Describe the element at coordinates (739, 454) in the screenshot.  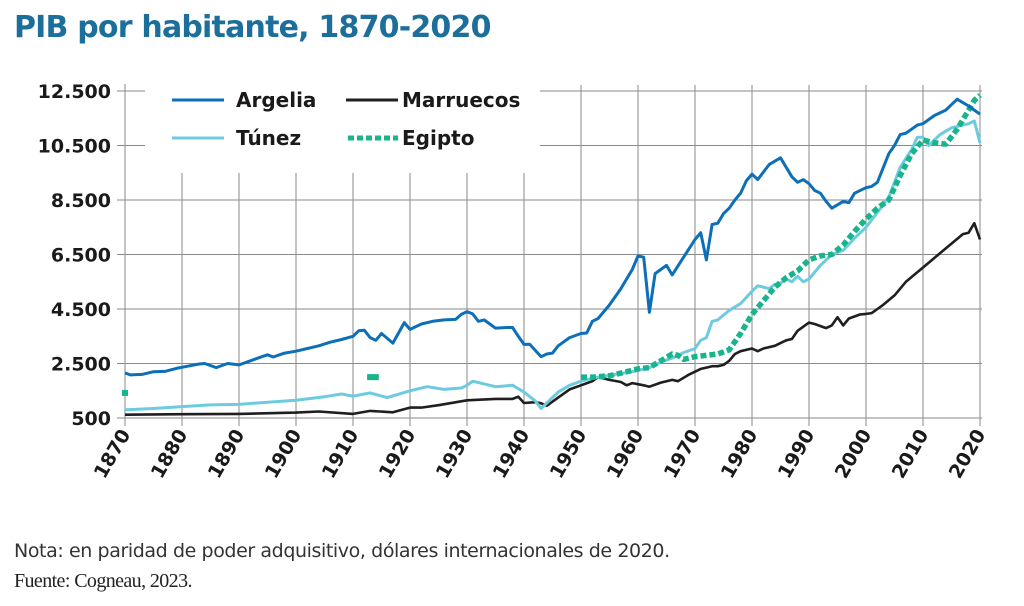
I see `x-tick-label: 1980` at that location.